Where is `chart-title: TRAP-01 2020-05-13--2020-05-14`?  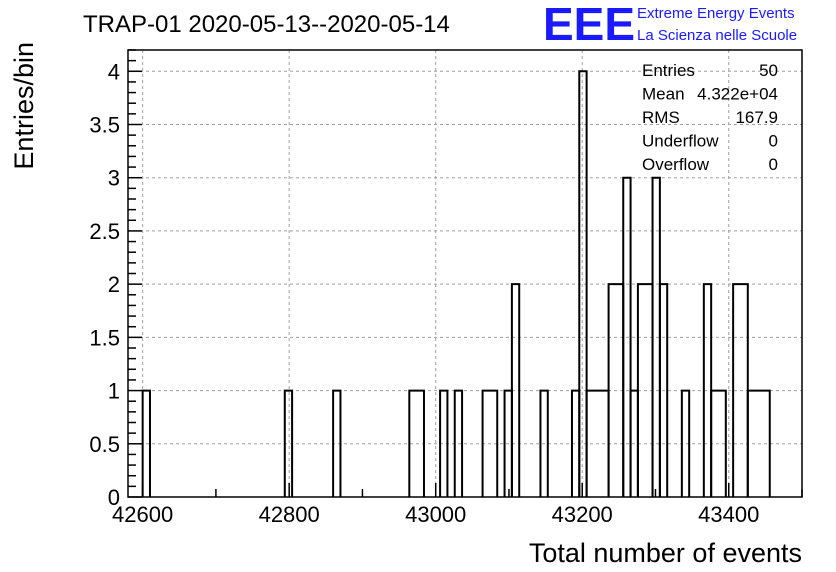
chart-title: TRAP-01 2020-05-13--2020-05-14 is located at coordinates (266, 24).